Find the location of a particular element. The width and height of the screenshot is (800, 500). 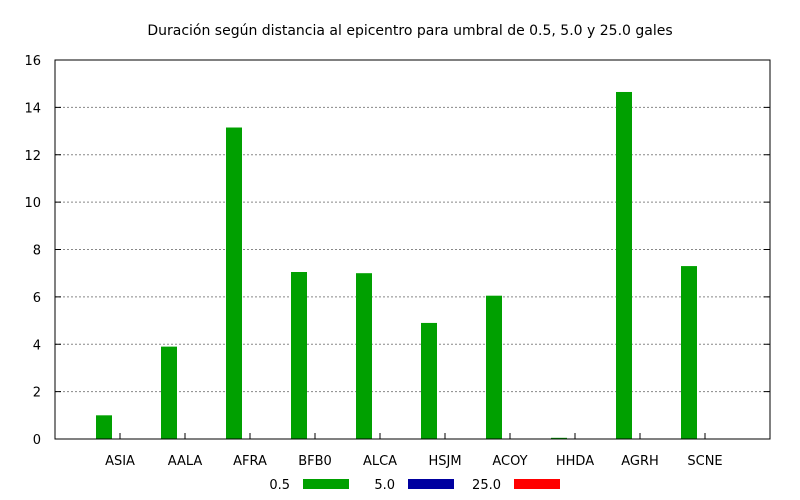

legend-label: 5.0 is located at coordinates (384, 485).